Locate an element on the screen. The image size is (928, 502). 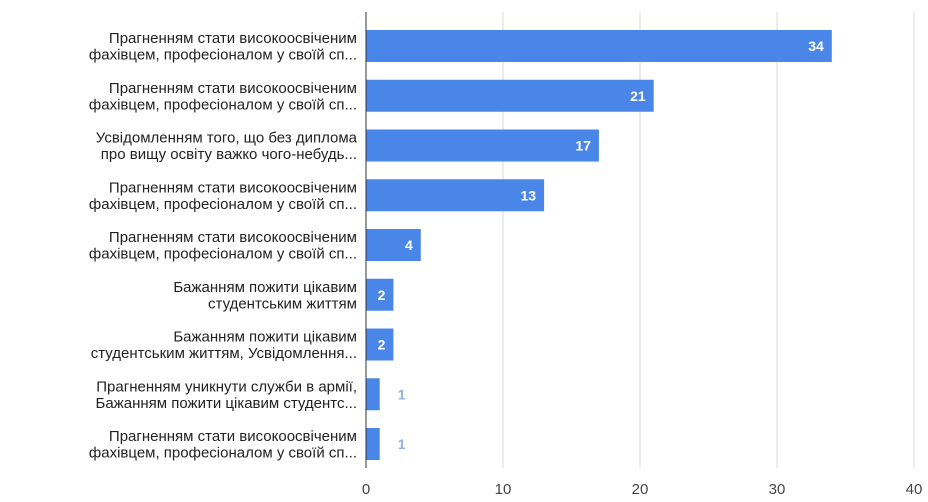
x-tick-label-4: 40 is located at coordinates (914, 489).